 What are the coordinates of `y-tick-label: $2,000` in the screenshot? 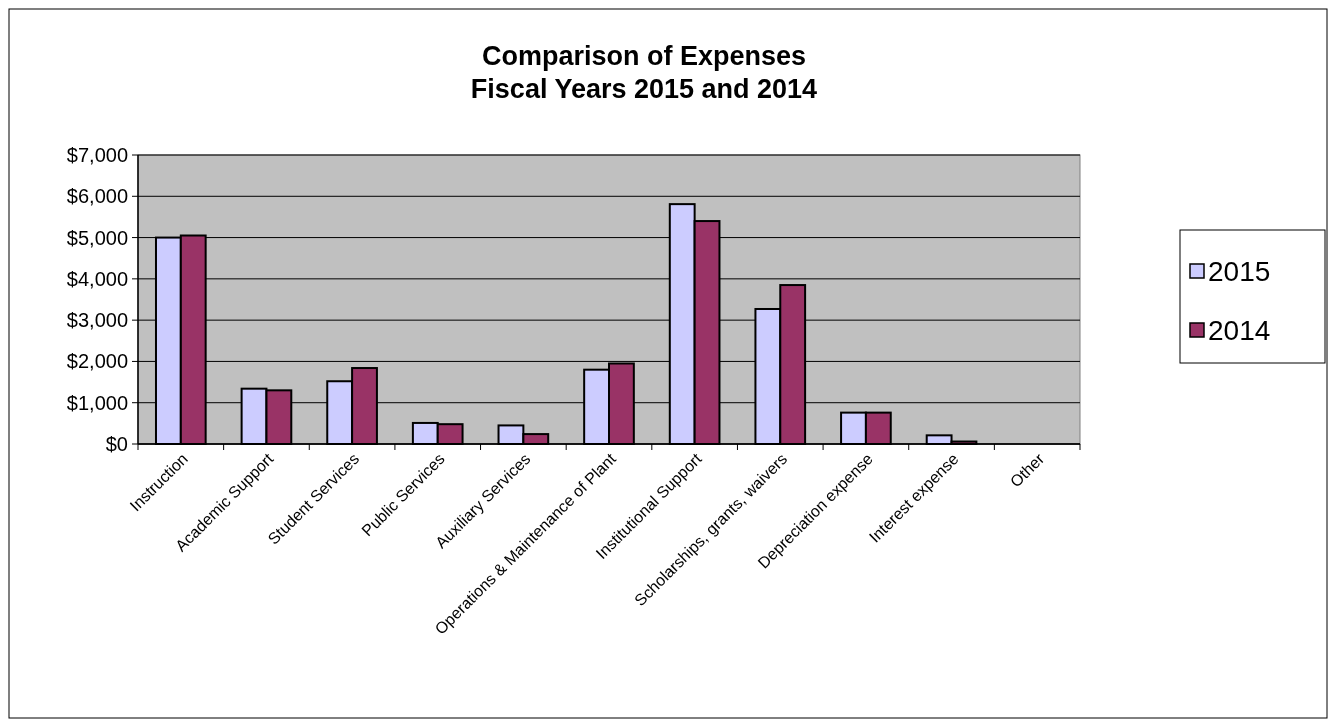 It's located at (97, 361).